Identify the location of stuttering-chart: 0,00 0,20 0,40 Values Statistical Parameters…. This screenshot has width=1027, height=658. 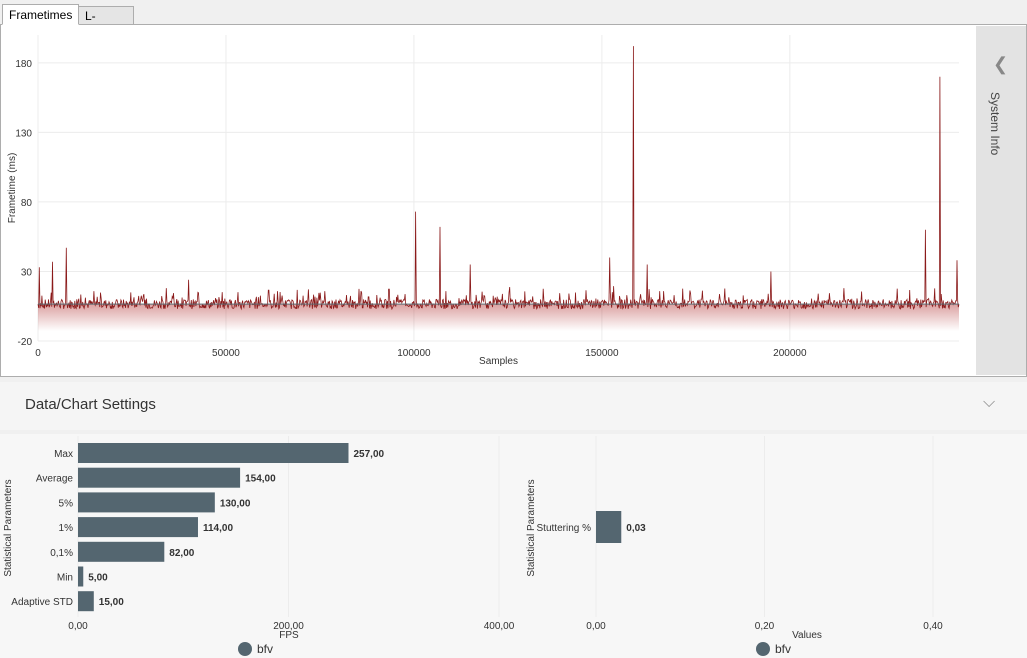
(734, 538).